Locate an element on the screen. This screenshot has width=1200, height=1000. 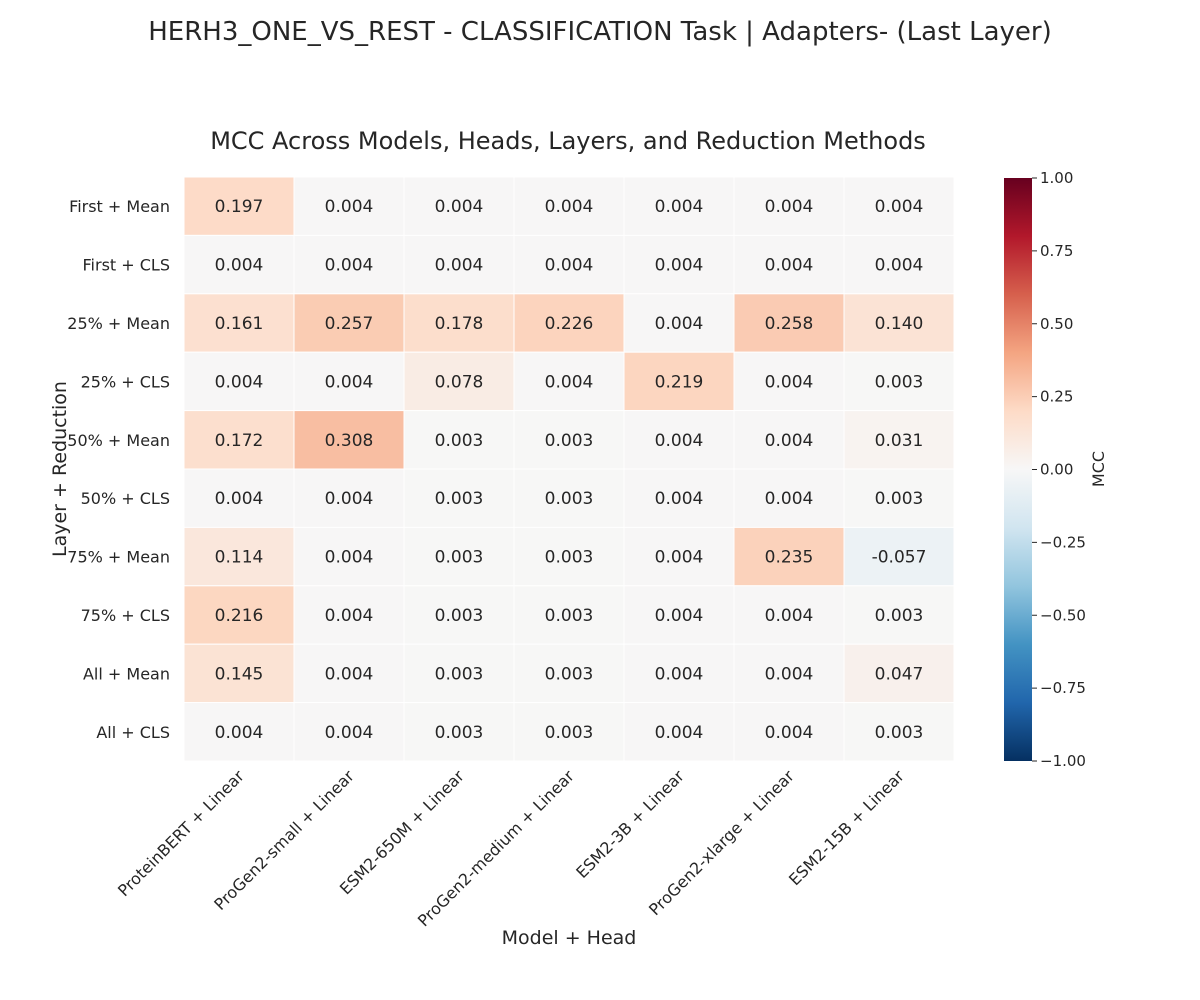
heatmap-cell-label: 0.172 is located at coordinates (239, 441).